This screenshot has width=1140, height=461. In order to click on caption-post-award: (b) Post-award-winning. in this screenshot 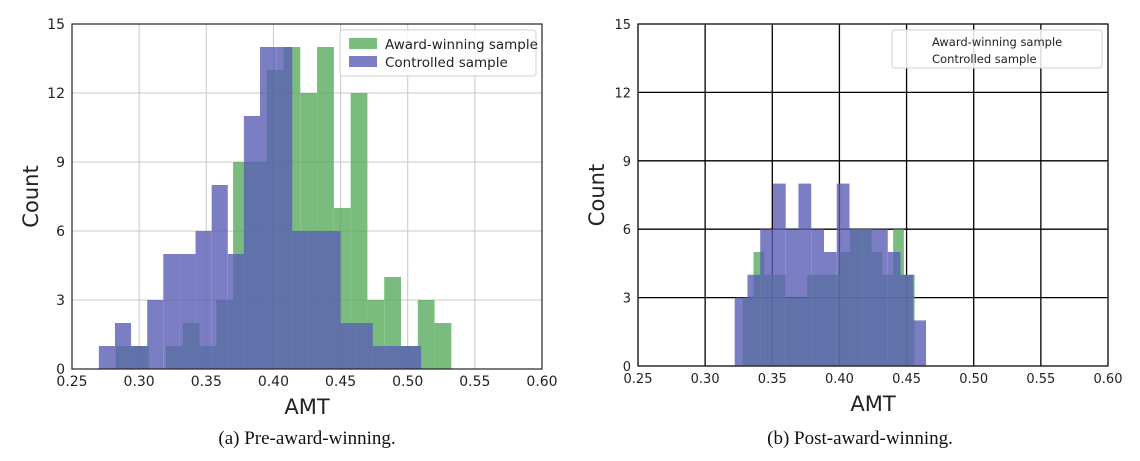, I will do `click(860, 438)`.